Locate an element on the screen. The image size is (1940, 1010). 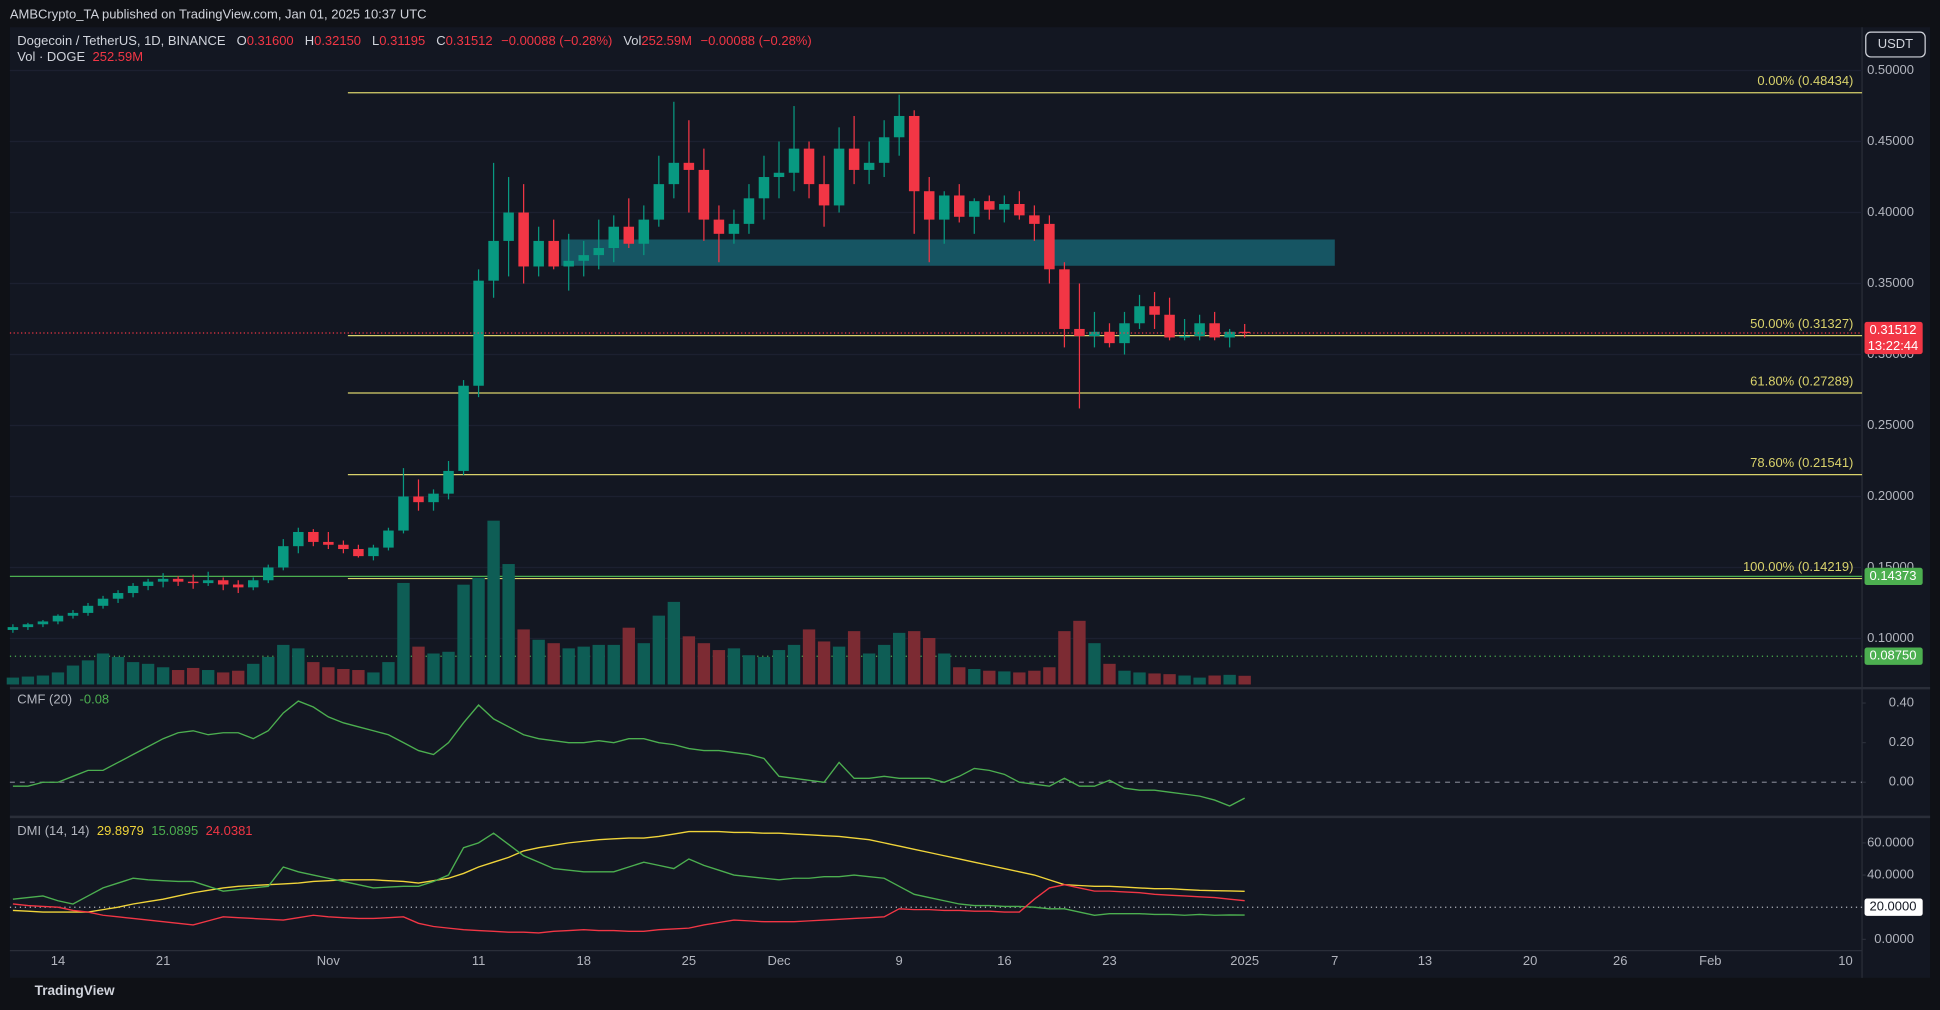
price-tag is located at coordinates (1893, 656).